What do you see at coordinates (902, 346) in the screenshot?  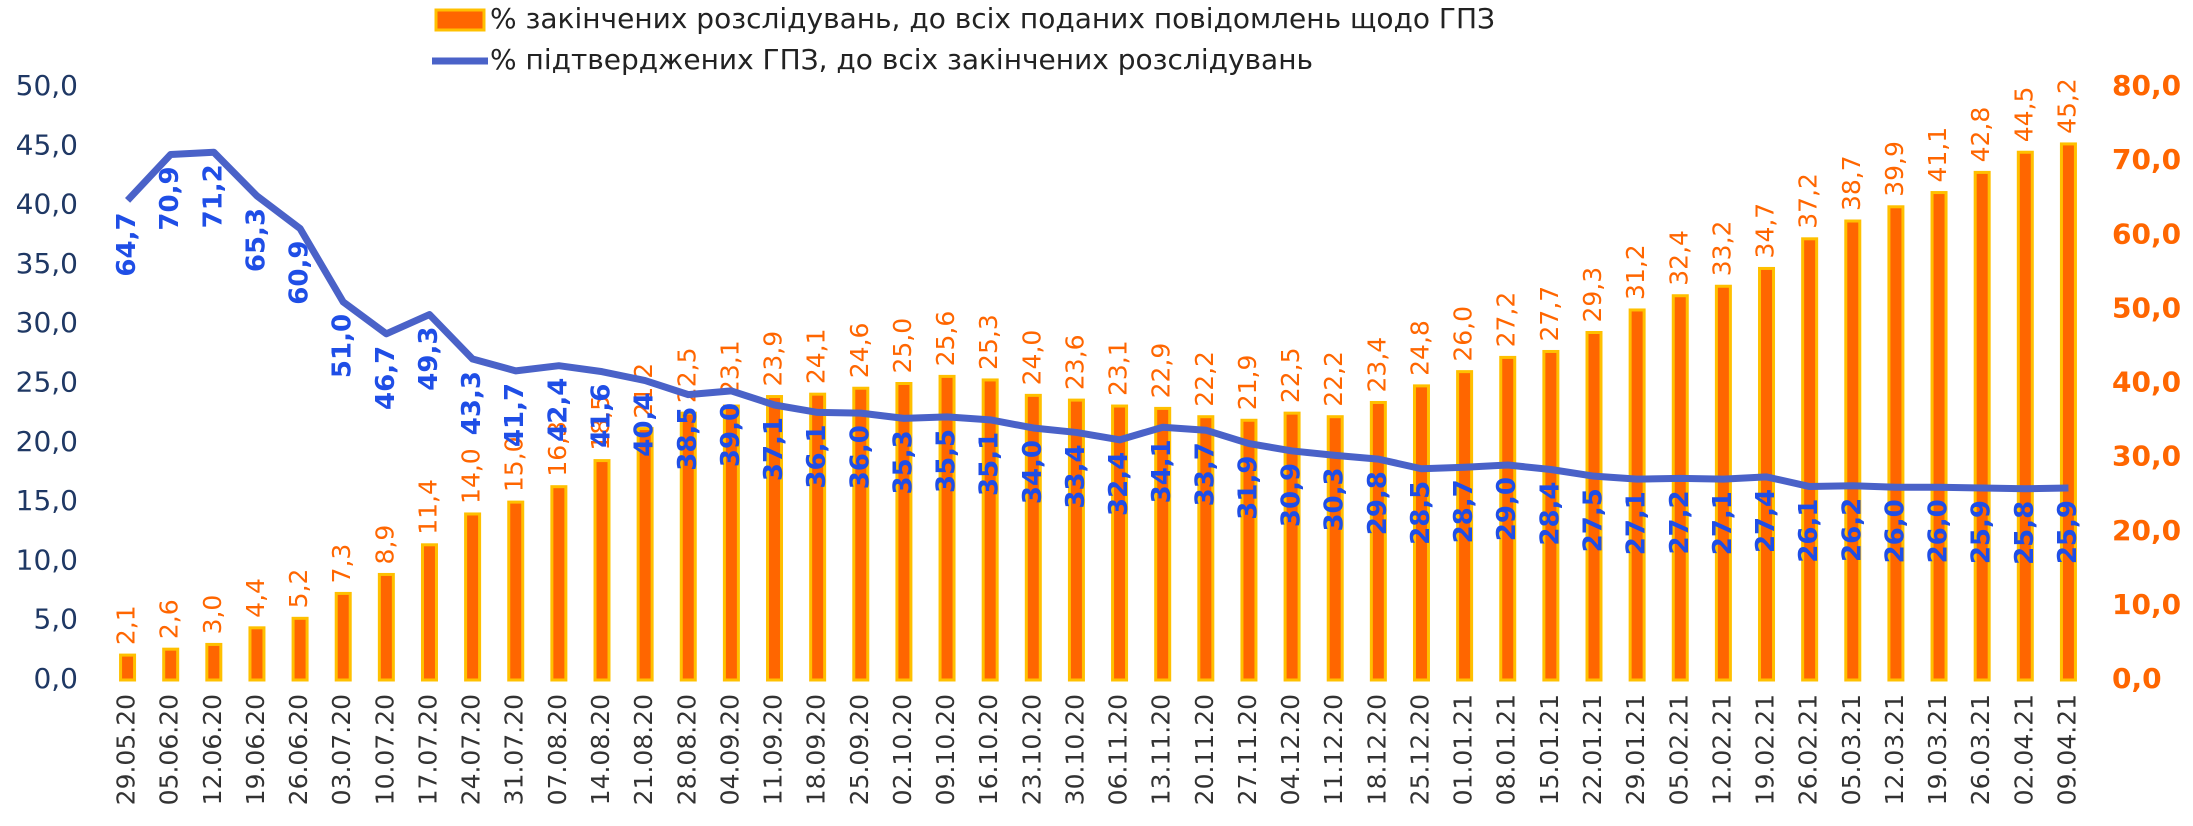 I see `bar-label: 25,0` at bounding box center [902, 346].